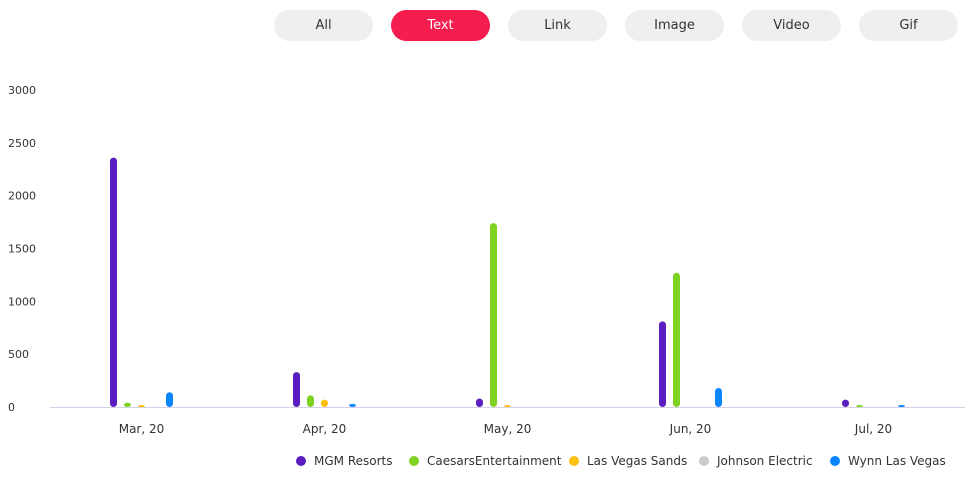  I want to click on y-tick-label: 3000, so click(22, 90).